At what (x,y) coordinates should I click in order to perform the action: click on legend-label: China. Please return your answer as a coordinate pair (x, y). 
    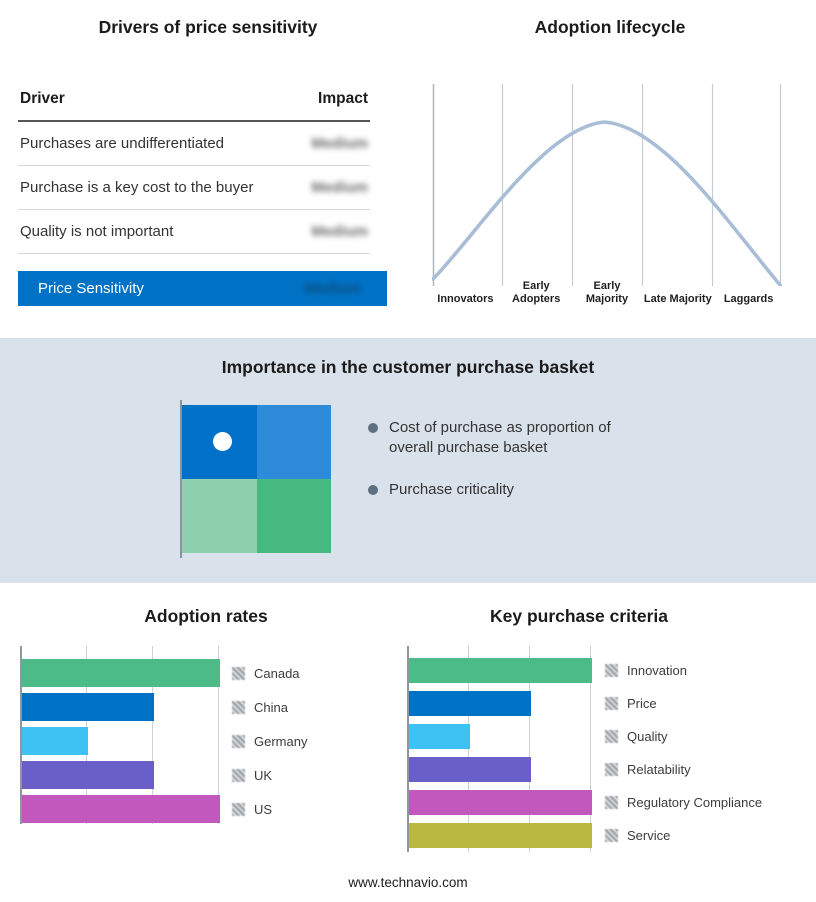
    Looking at the image, I should click on (271, 707).